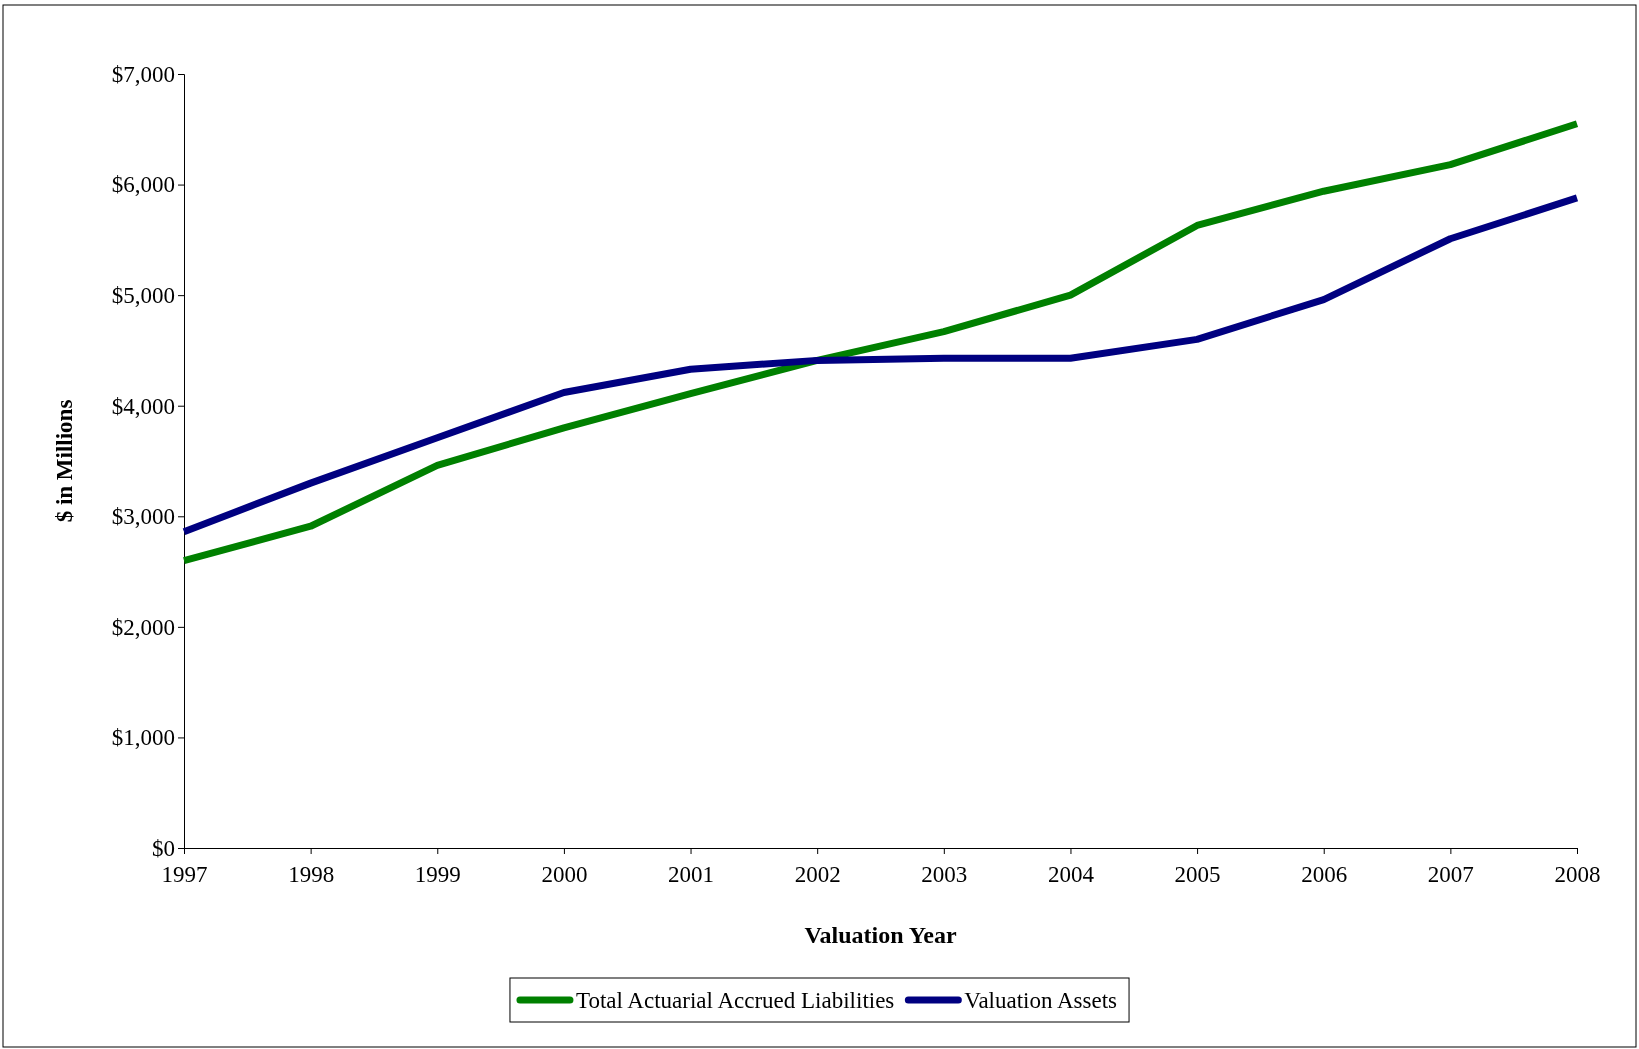 The width and height of the screenshot is (1639, 1049). What do you see at coordinates (1577, 875) in the screenshot?
I see `x-tick-label: 2008` at bounding box center [1577, 875].